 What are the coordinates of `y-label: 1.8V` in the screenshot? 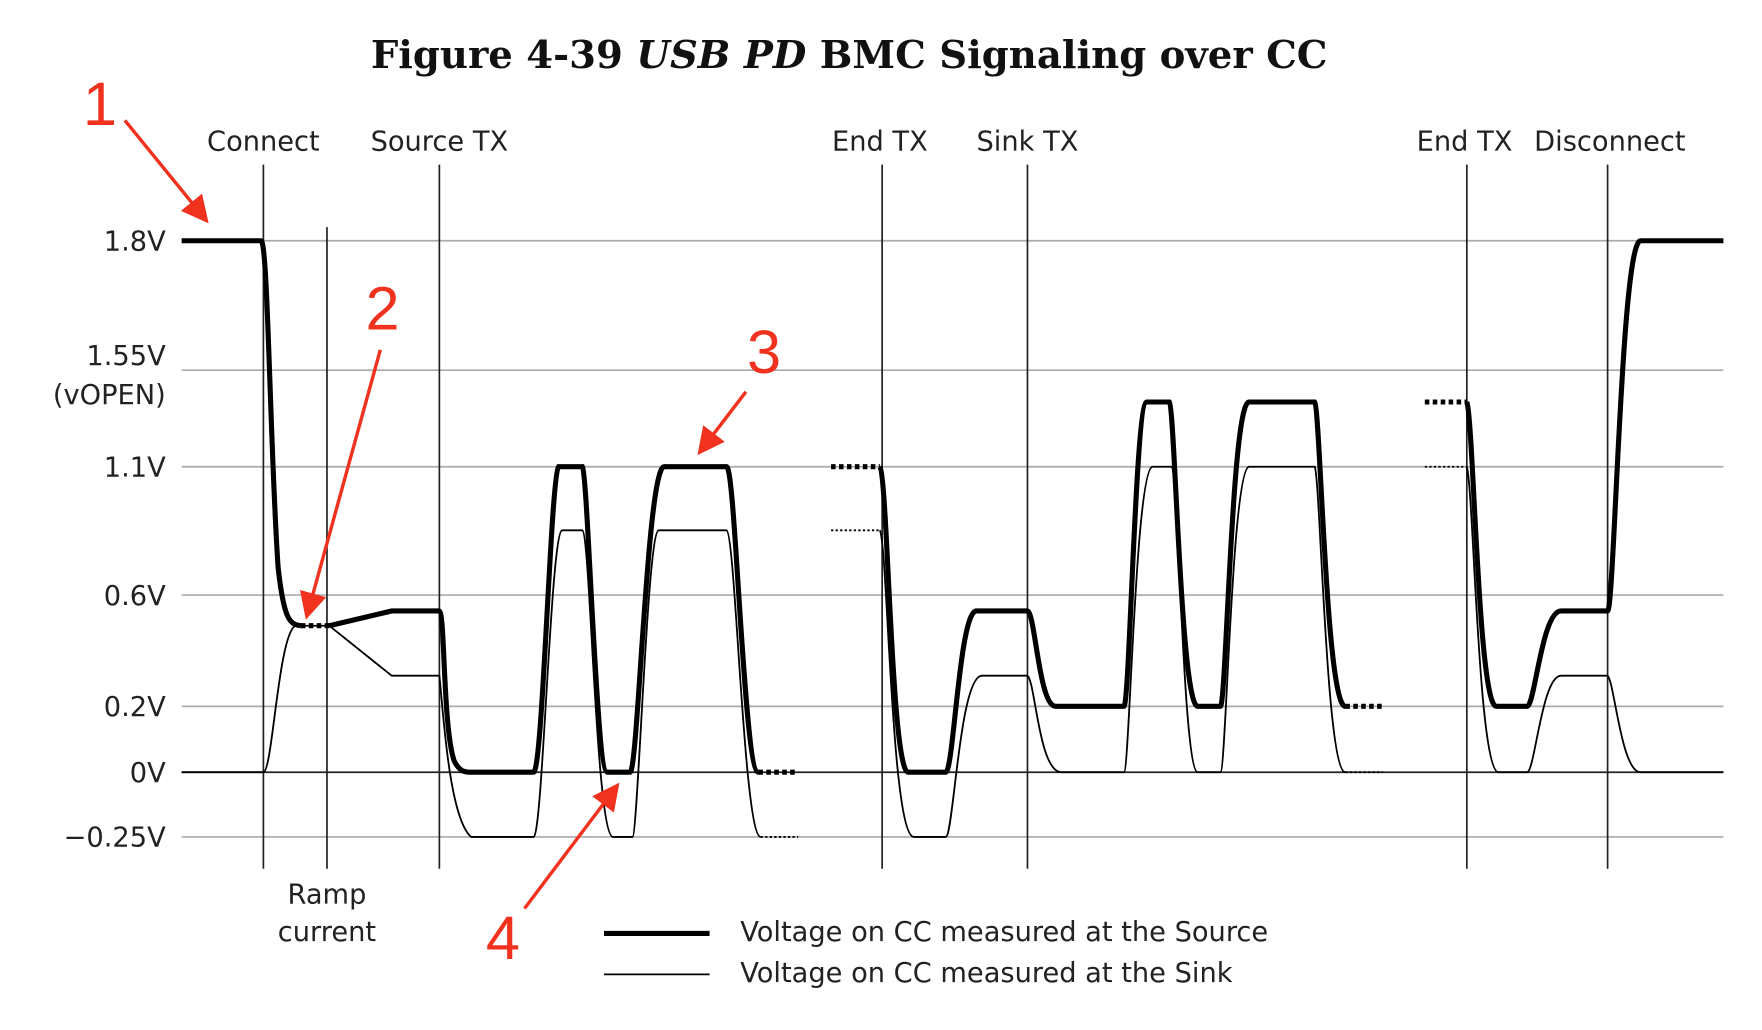 It's located at (135, 242).